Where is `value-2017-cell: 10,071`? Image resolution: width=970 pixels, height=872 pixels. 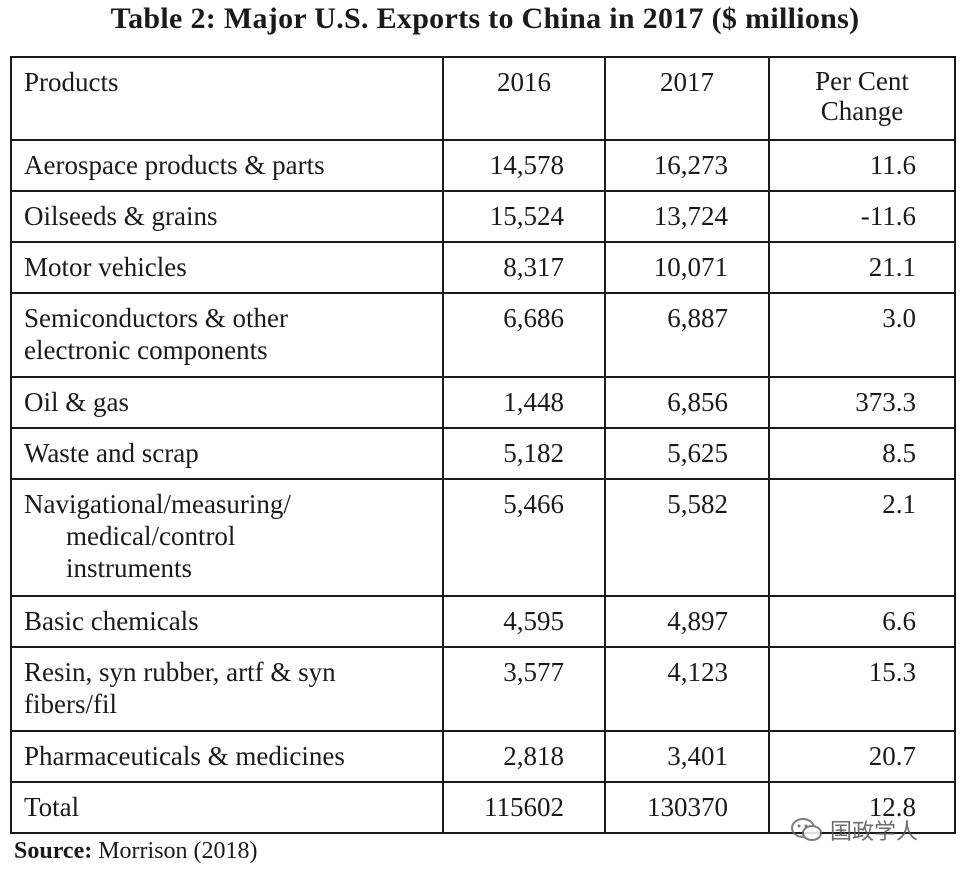 value-2017-cell: 10,071 is located at coordinates (687, 267).